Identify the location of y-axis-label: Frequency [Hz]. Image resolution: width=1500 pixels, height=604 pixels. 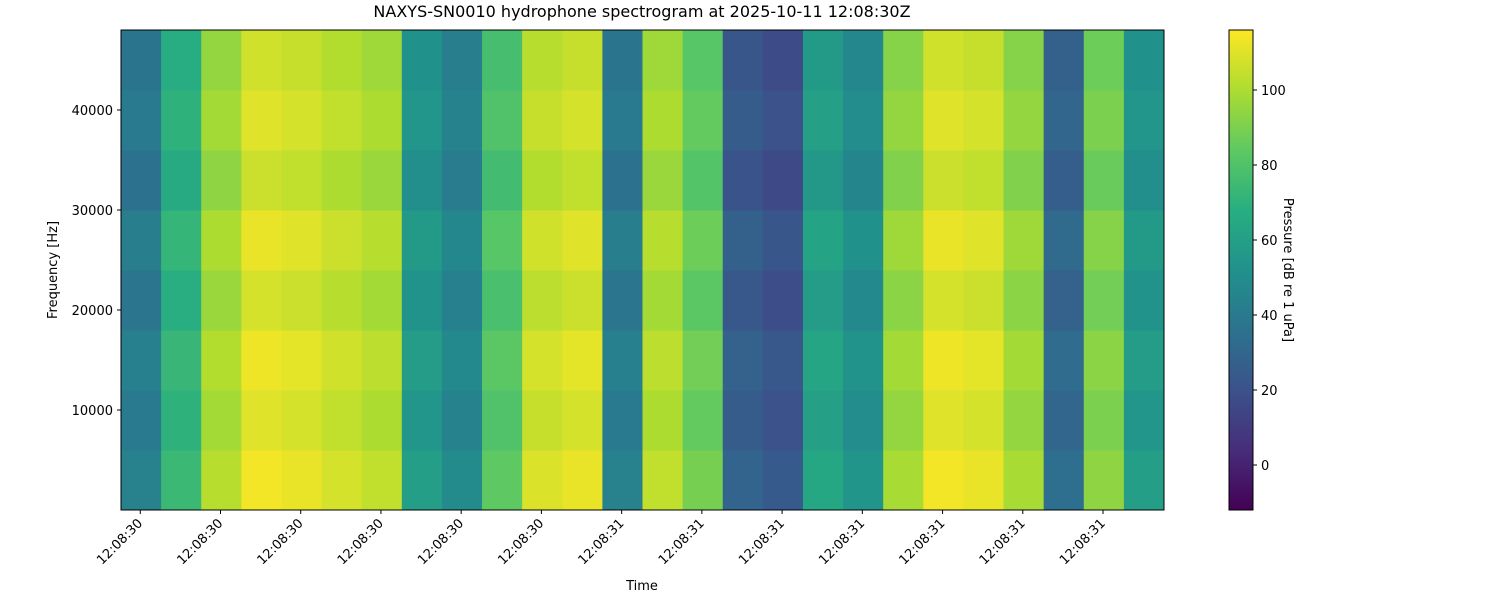
(53, 270).